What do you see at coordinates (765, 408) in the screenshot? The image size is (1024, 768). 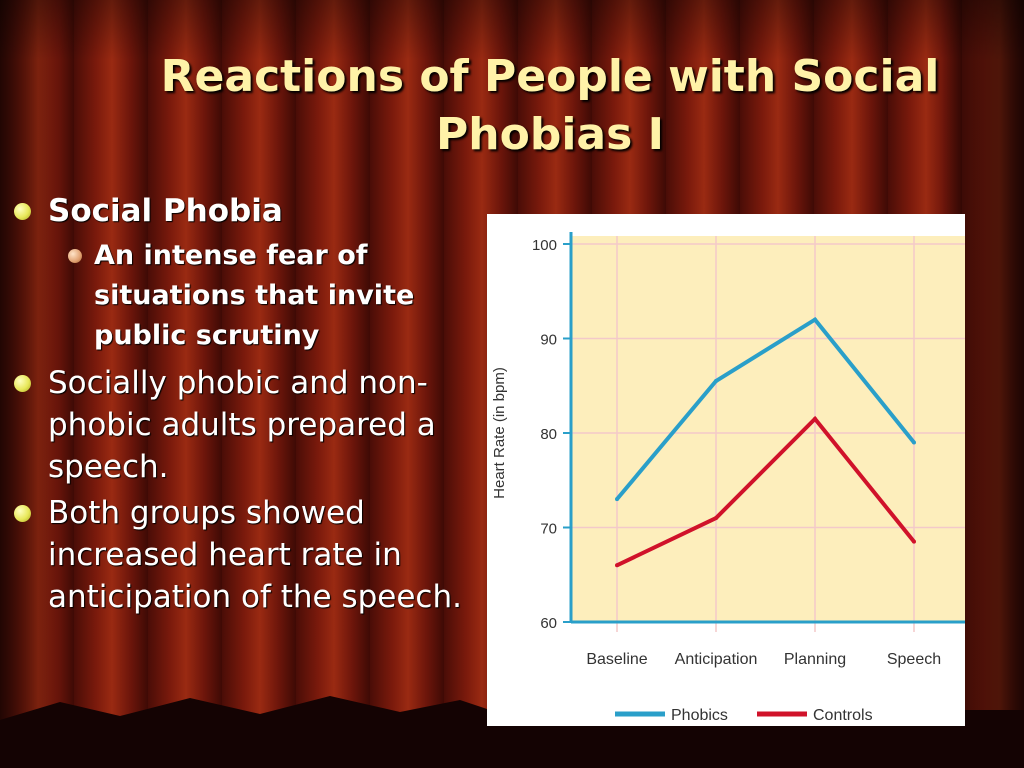 I see `series-line-phobics` at bounding box center [765, 408].